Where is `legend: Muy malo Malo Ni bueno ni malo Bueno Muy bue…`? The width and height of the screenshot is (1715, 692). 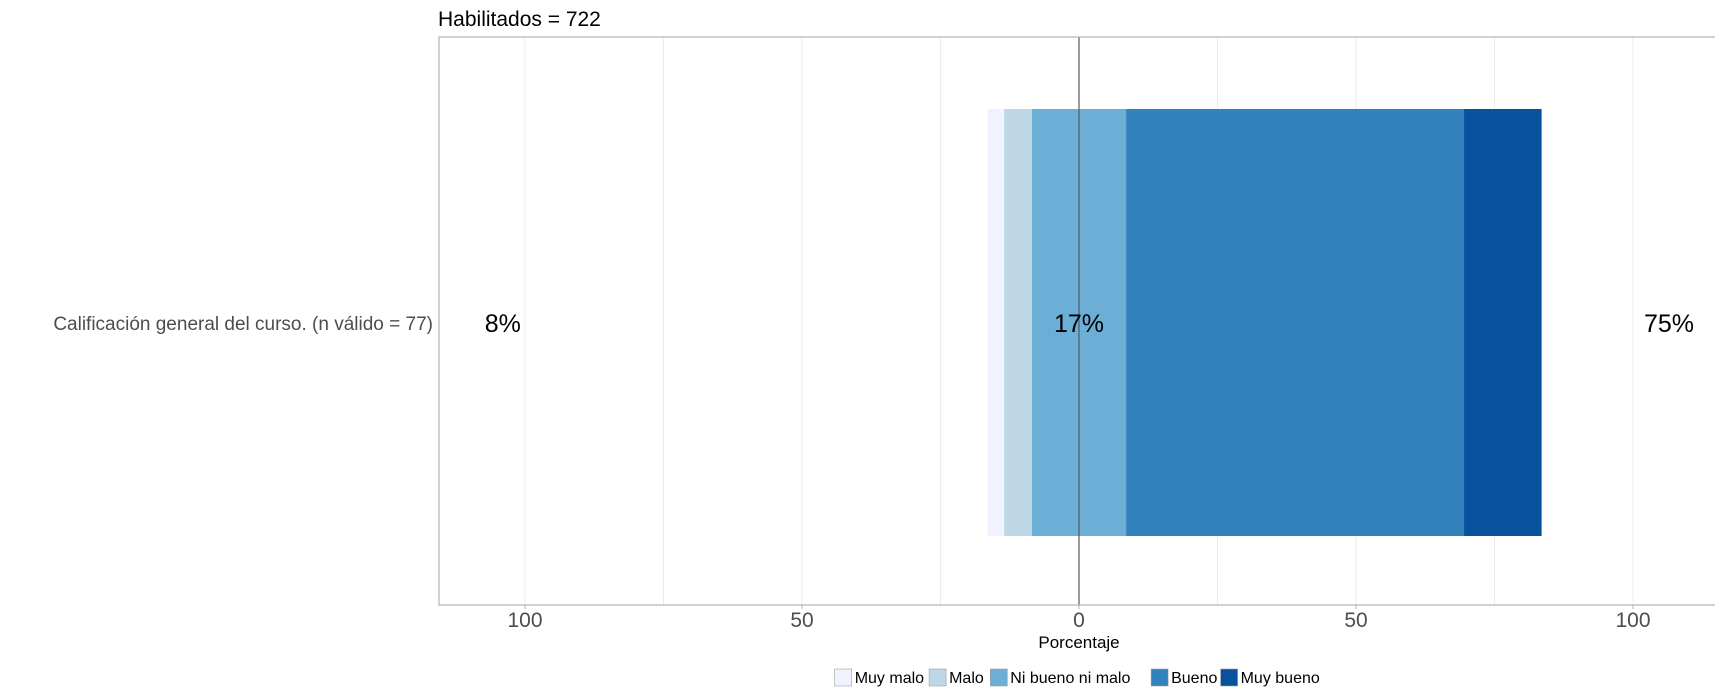 legend: Muy malo Malo Ni bueno ni malo Bueno Muy bue… is located at coordinates (1077, 677).